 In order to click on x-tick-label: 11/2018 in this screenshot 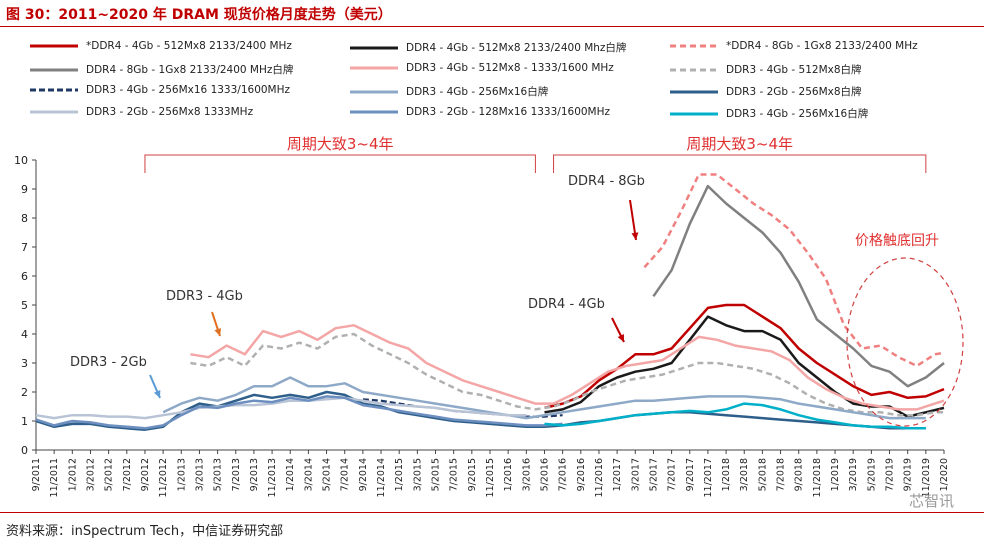, I will do `click(817, 477)`.